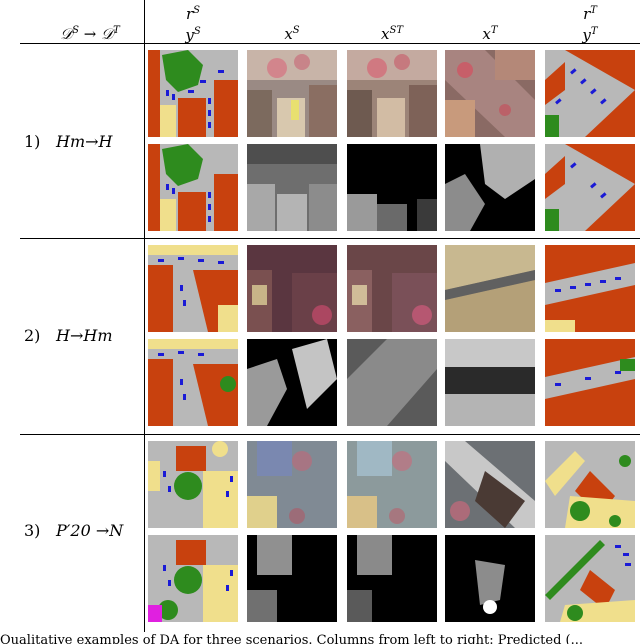 Image resolution: width=640 pixels, height=644 pixels. Describe the element at coordinates (74, 530) in the screenshot. I see `row-label-3: 3) P′20 →N` at that location.